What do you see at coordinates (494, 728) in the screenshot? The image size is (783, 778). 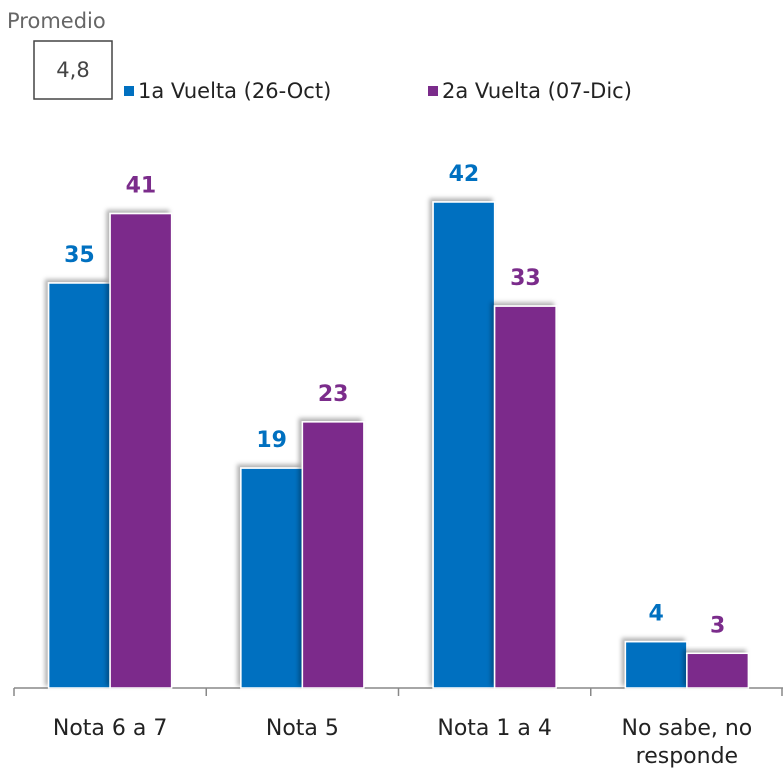 I see `x-tick-label: Nota 1 a 4` at bounding box center [494, 728].